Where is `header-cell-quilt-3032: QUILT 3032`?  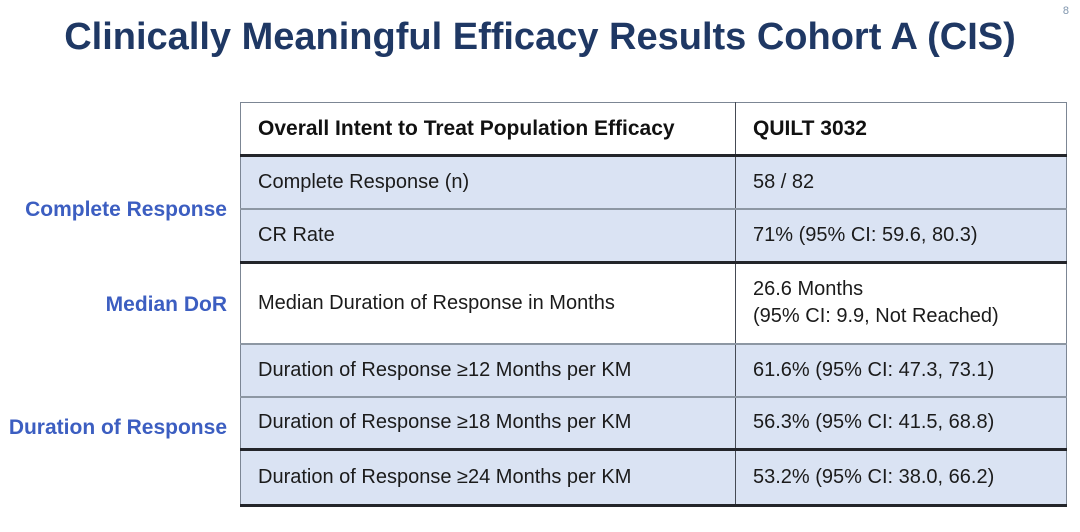 header-cell-quilt-3032: QUILT 3032 is located at coordinates (901, 129).